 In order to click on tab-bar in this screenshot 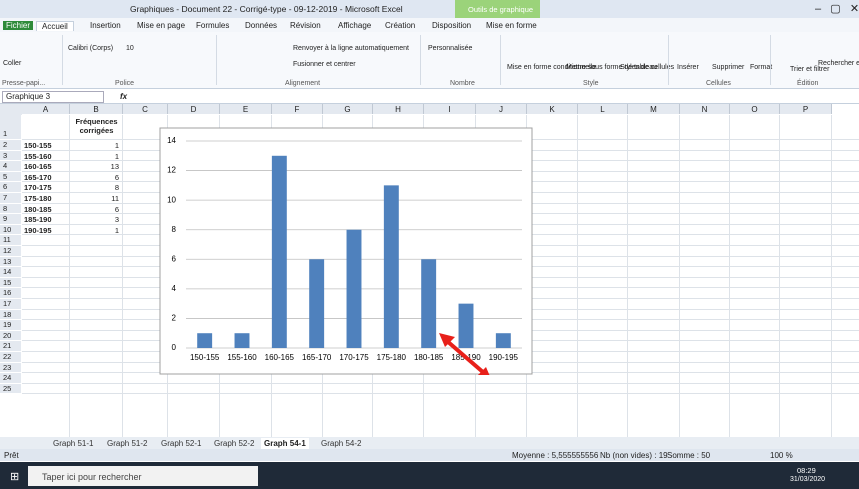, I will do `click(429, 25)`.